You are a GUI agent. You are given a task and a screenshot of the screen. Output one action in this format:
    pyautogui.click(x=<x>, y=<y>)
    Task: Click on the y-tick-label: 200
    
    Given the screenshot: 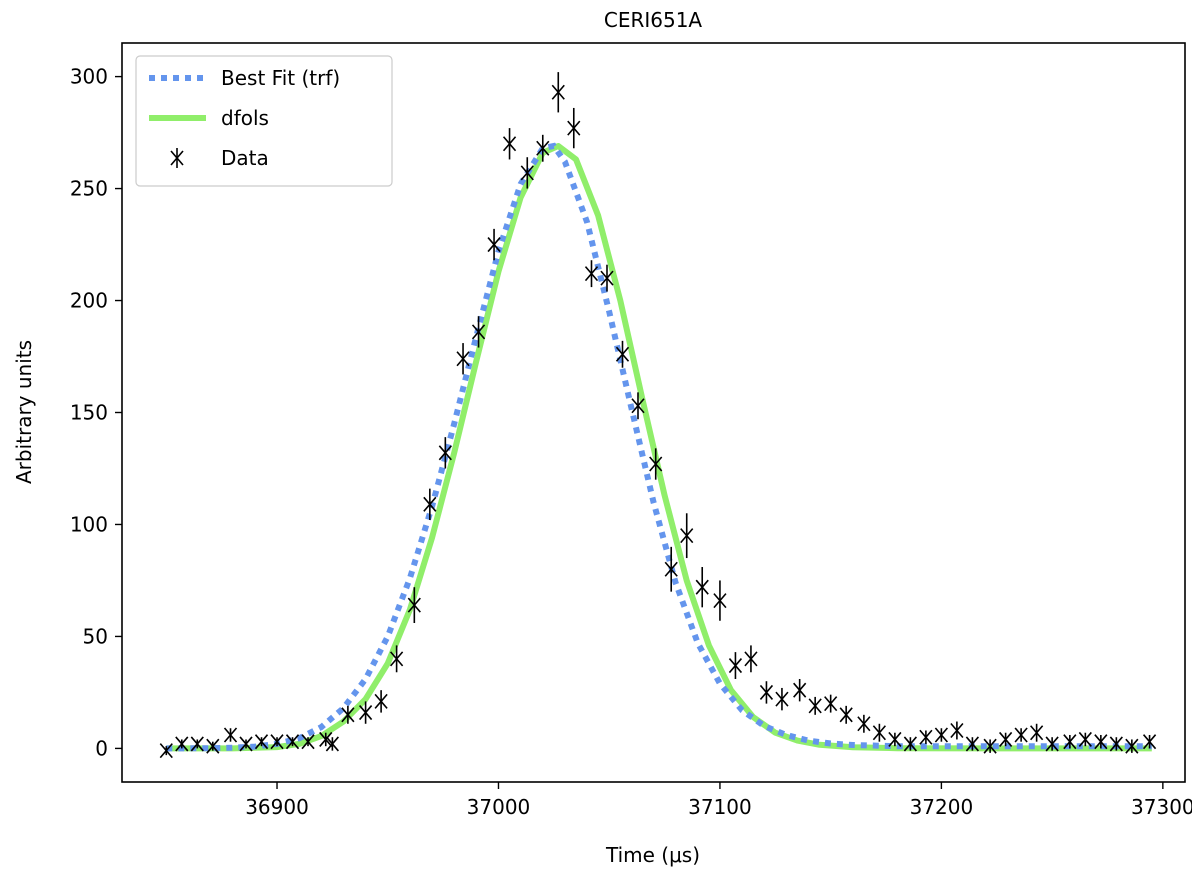 What is the action you would take?
    pyautogui.click(x=89, y=301)
    